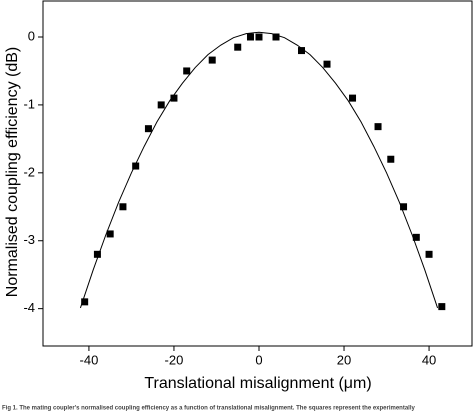 This screenshot has height=418, width=474. I want to click on x-tick-label: -20, so click(174, 359).